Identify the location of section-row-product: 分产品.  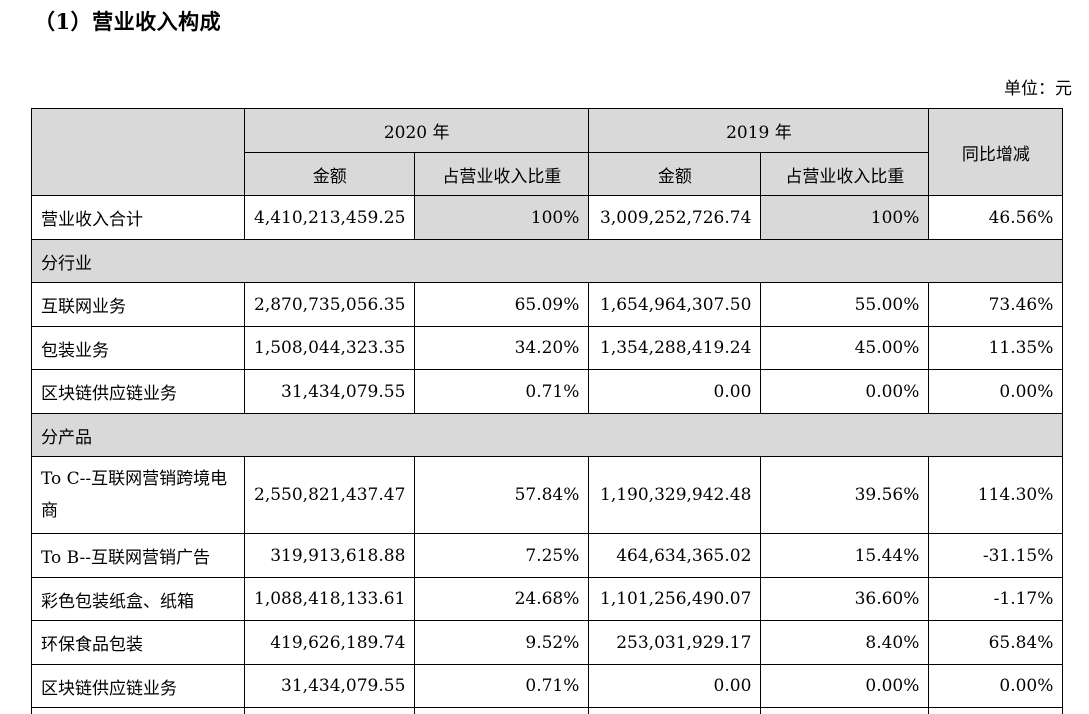
(547, 435).